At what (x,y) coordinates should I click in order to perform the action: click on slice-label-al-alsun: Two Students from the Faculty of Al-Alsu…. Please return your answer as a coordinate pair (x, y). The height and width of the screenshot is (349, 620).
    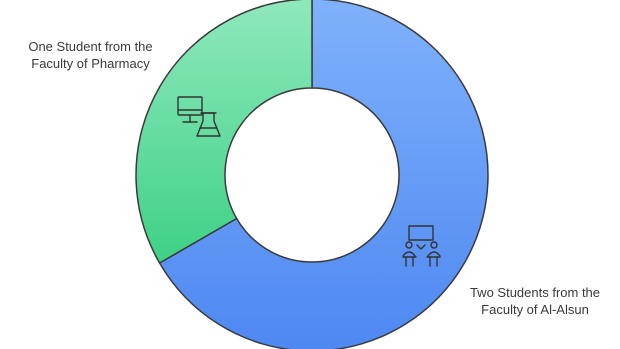
    Looking at the image, I should click on (535, 301).